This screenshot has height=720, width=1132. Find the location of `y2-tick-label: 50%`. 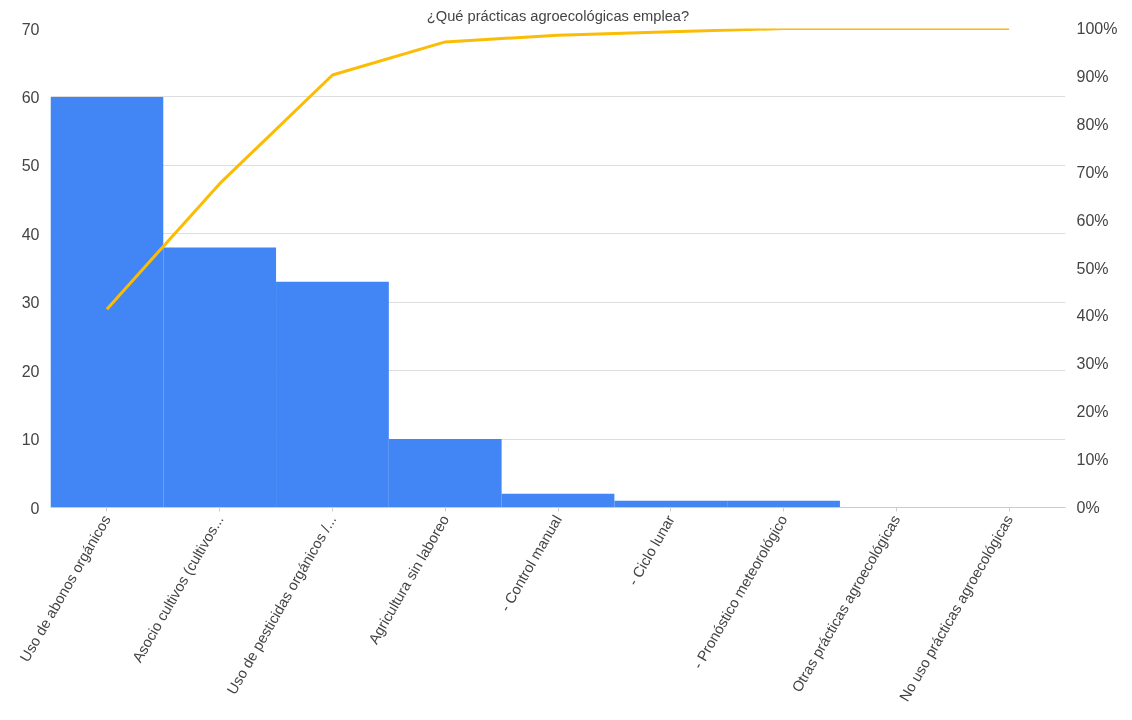

y2-tick-label: 50% is located at coordinates (1092, 268).